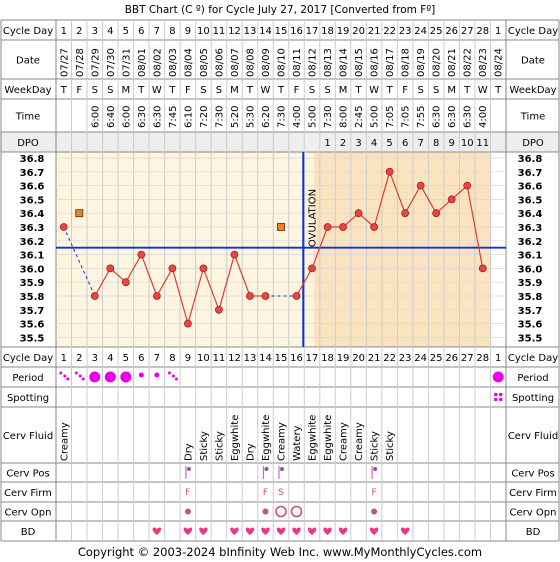 The image size is (560, 562). What do you see at coordinates (204, 62) in the screenshot?
I see `date-label: 08/05` at bounding box center [204, 62].